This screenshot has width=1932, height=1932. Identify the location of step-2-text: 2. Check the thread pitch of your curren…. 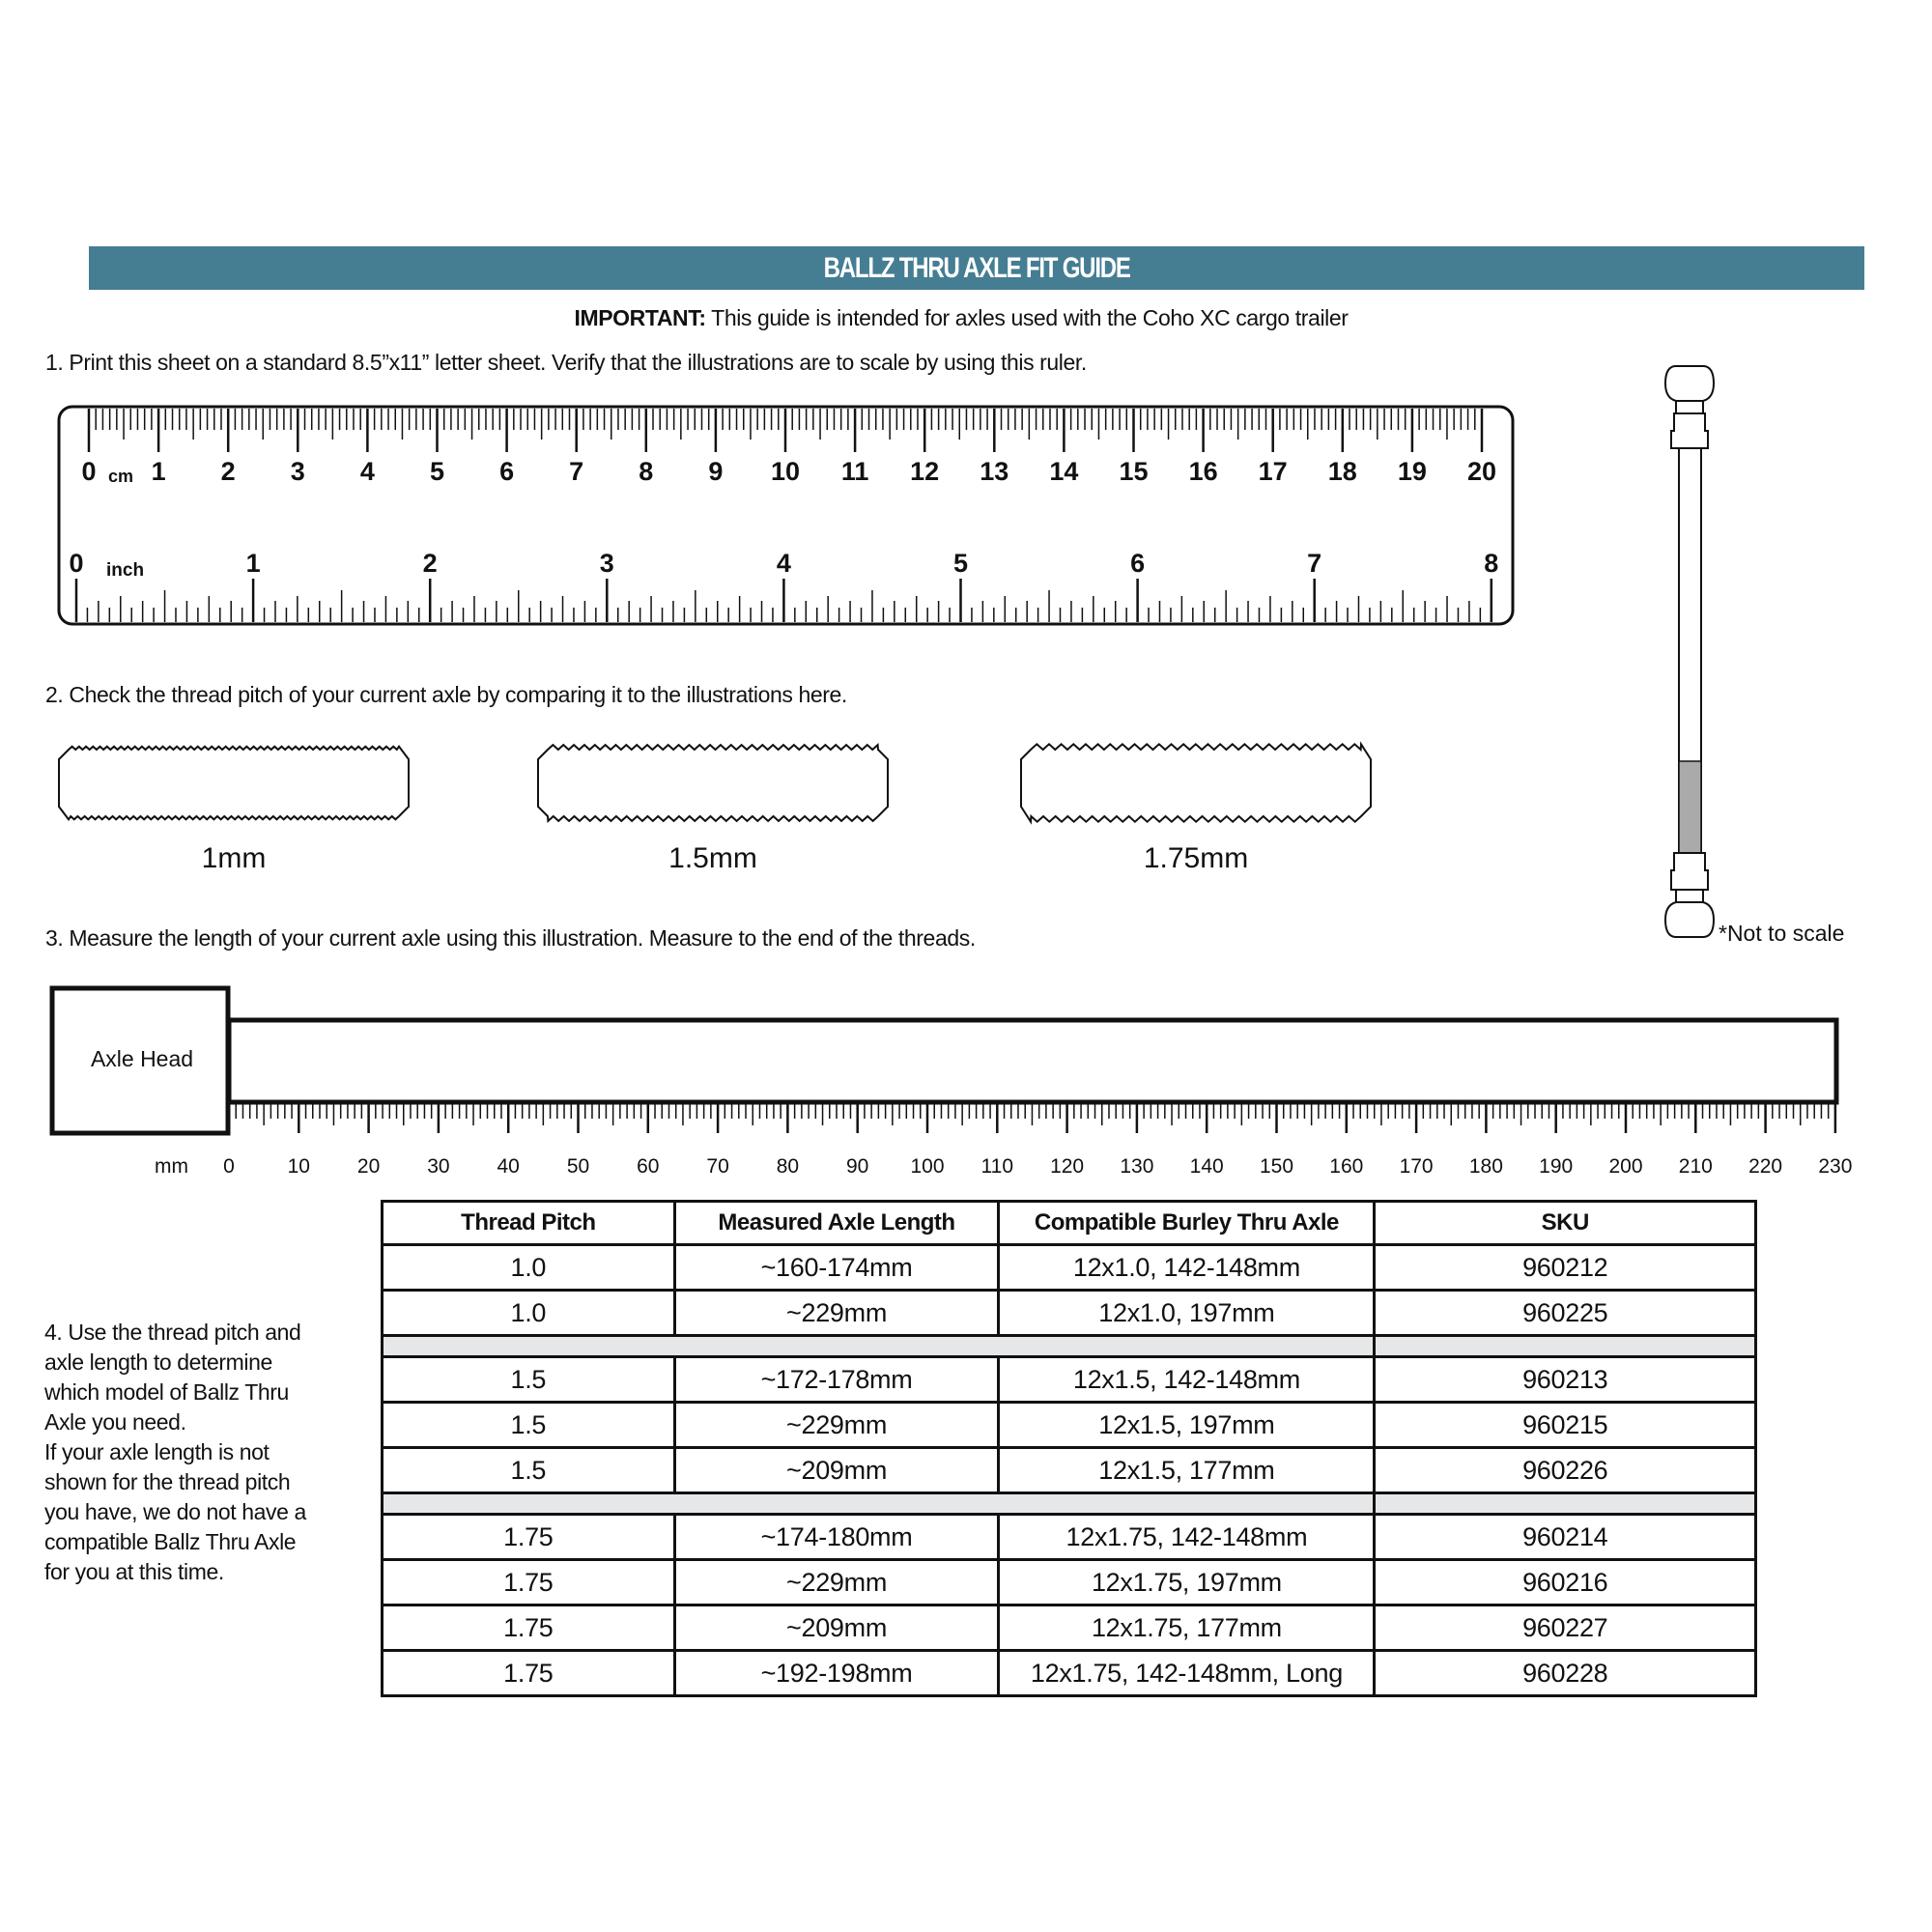
(446, 694).